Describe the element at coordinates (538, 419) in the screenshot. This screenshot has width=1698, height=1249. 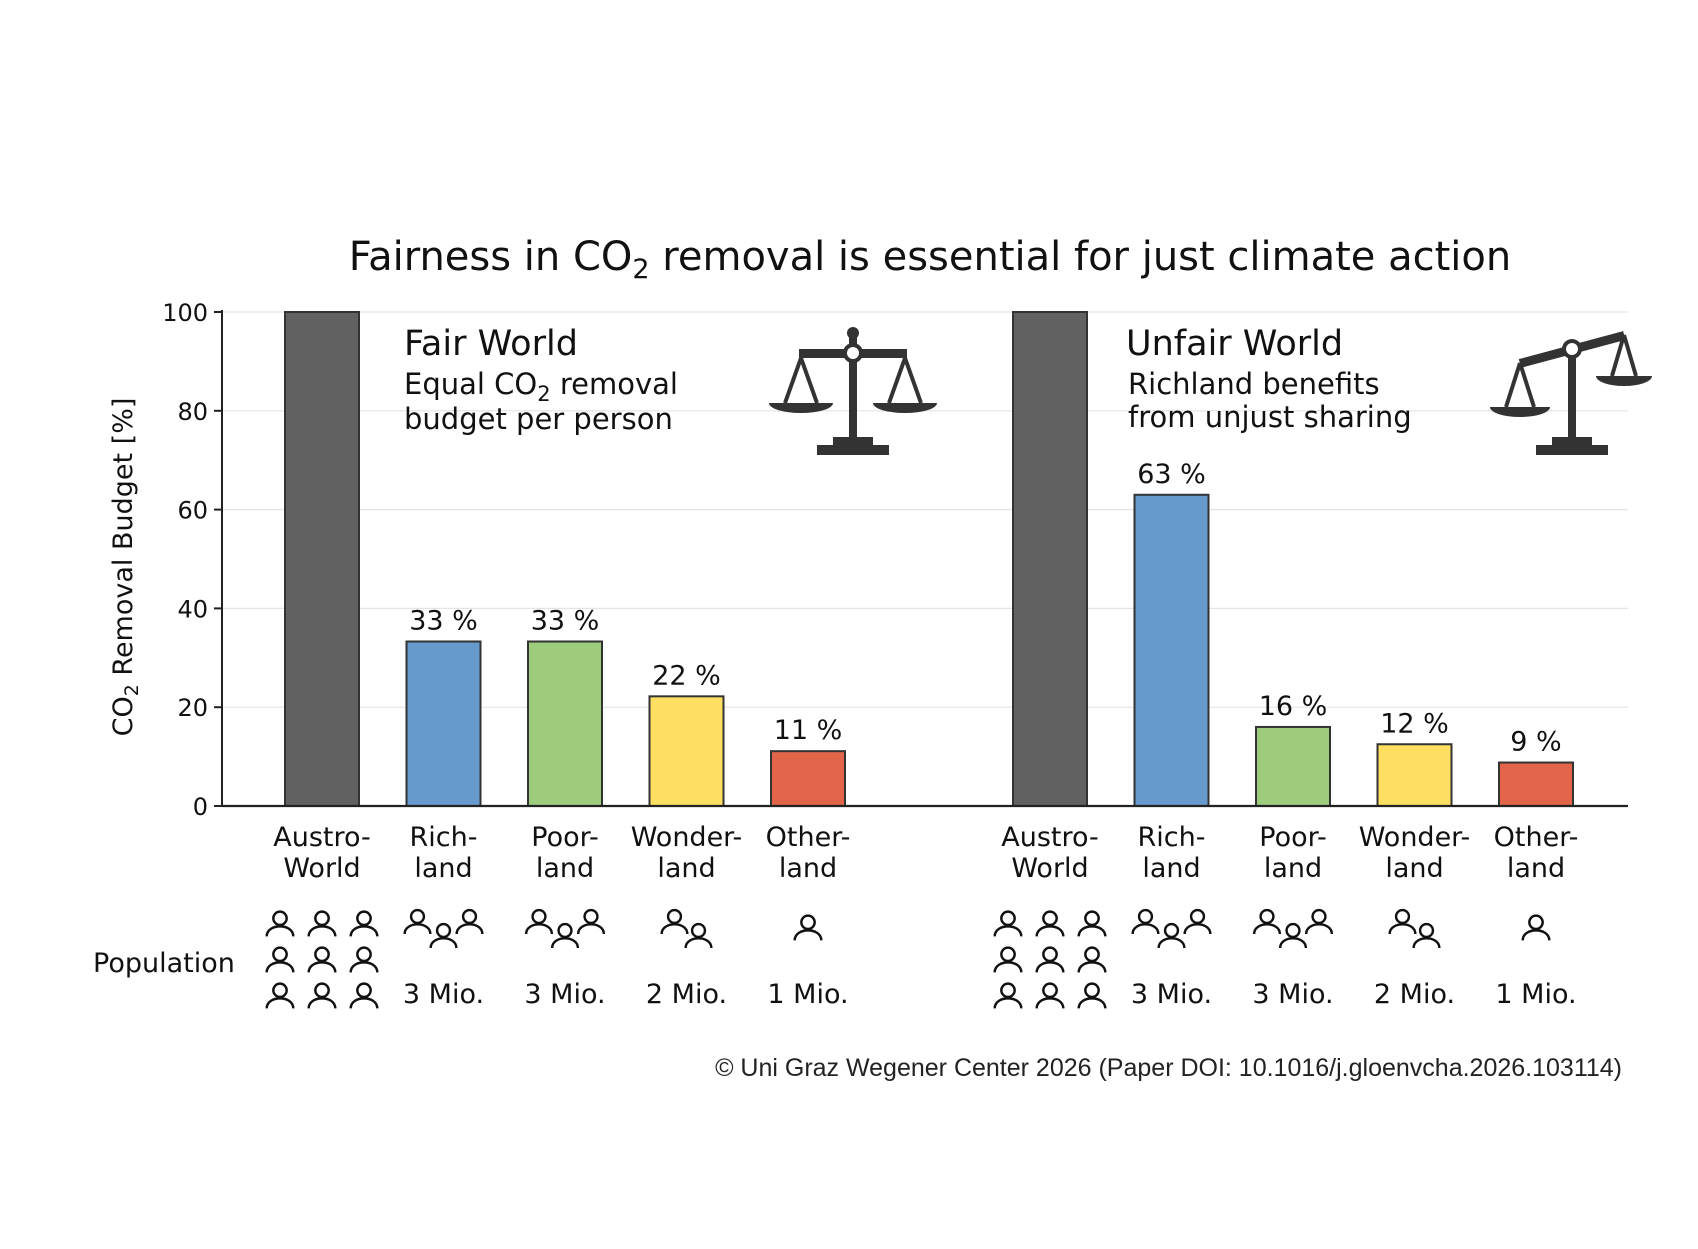
I see `panel-subtitle-fair-line2: budget per person` at that location.